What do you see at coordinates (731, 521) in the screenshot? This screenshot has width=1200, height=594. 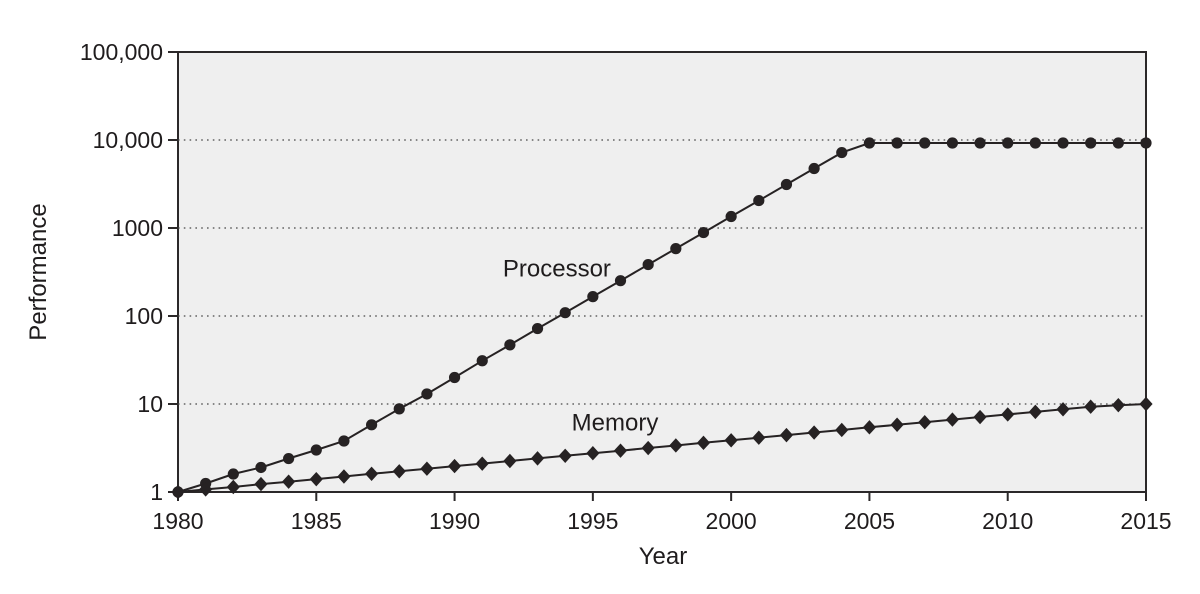 I see `x-tick-label-2000: 2000` at bounding box center [731, 521].